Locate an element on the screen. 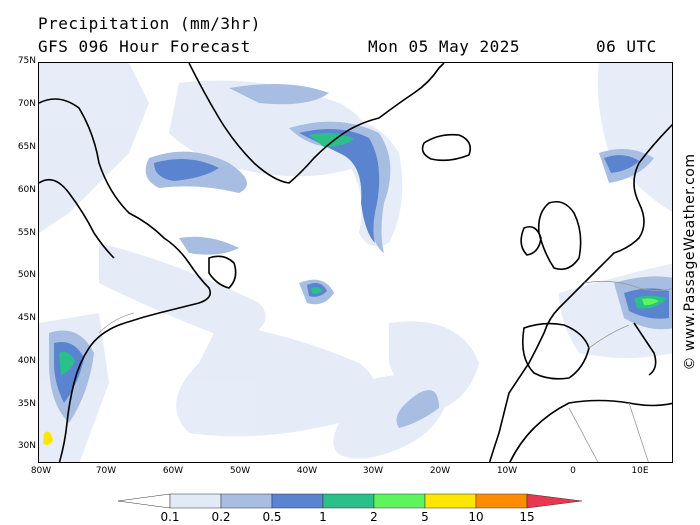 Image resolution: width=700 pixels, height=525 pixels. africa-coast is located at coordinates (590, 430).